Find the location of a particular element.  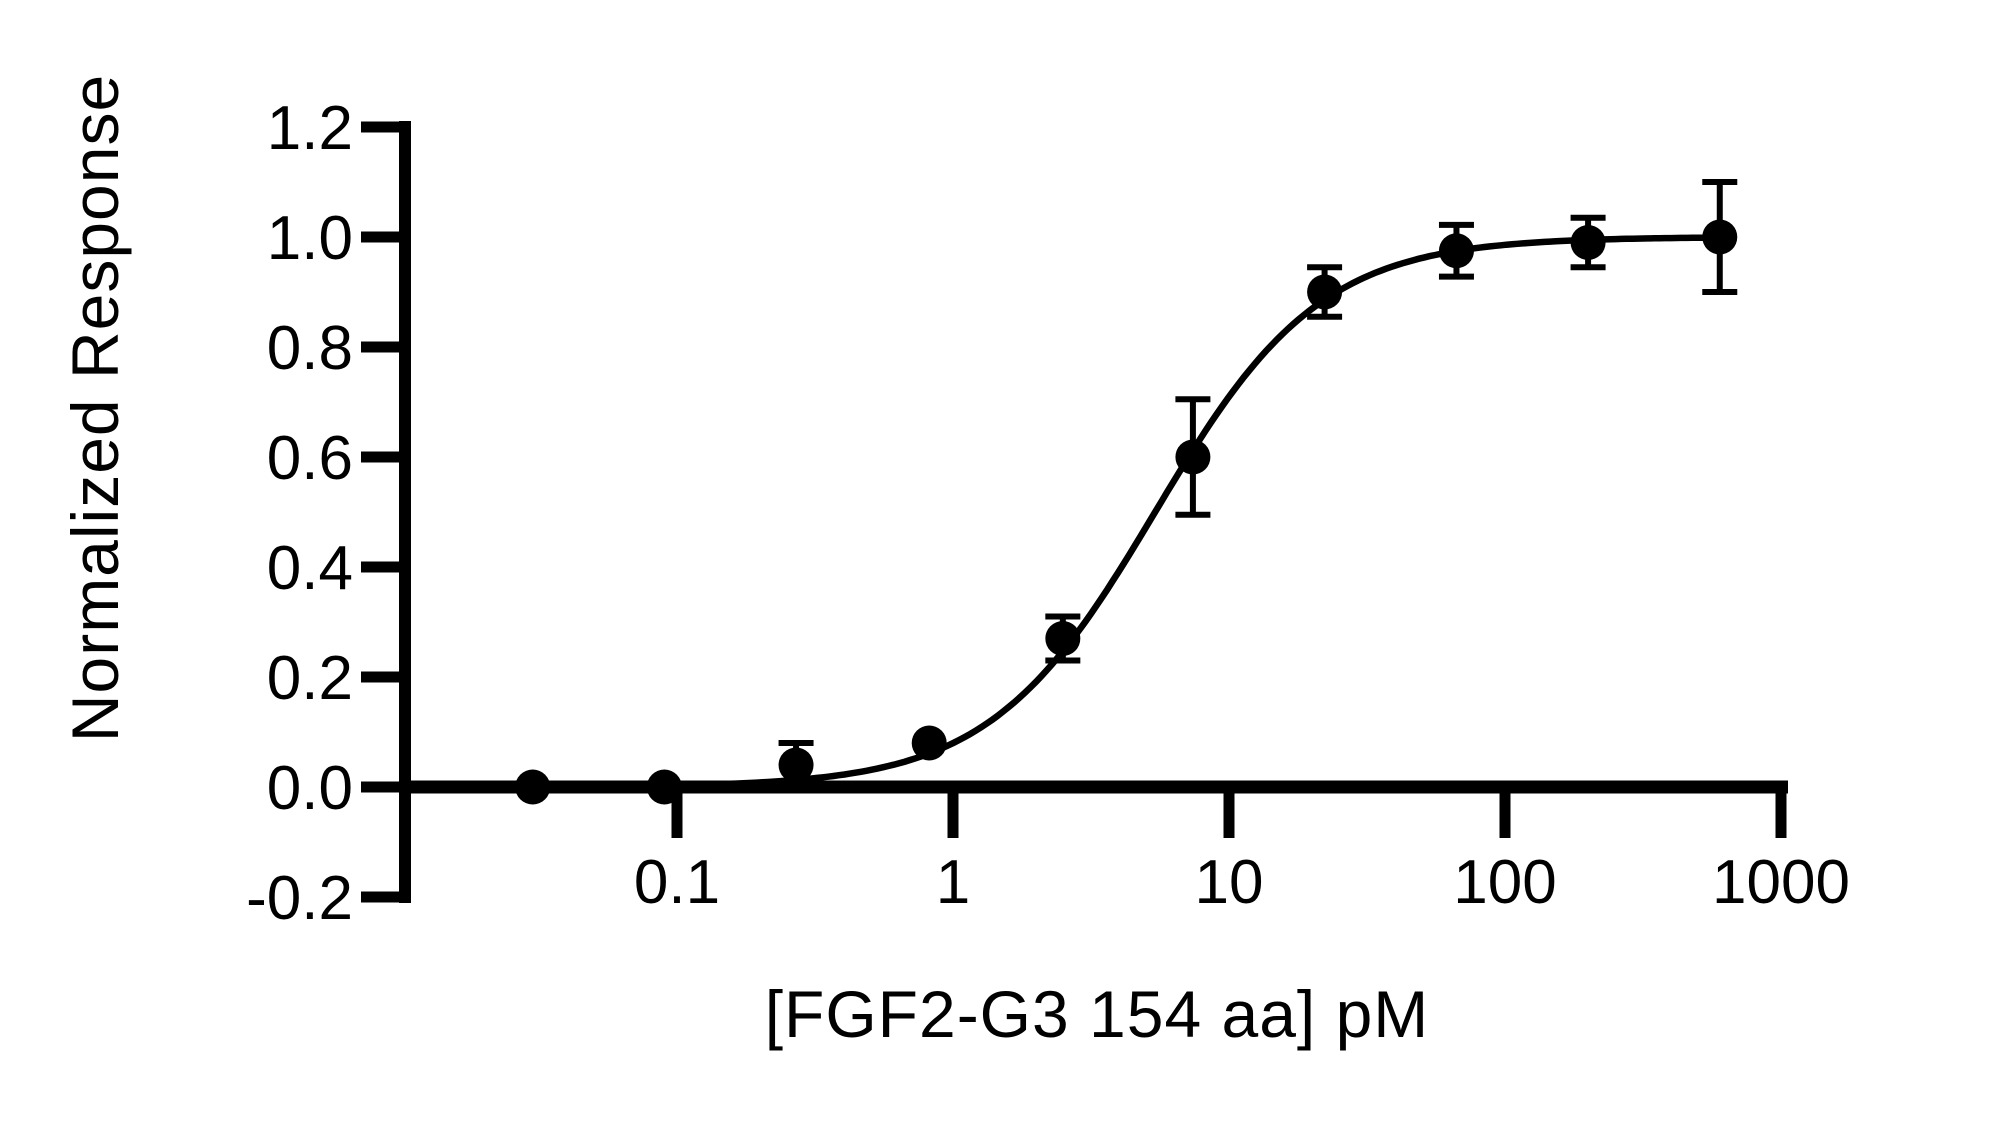

x-tick-label: 10 is located at coordinates (1229, 882).